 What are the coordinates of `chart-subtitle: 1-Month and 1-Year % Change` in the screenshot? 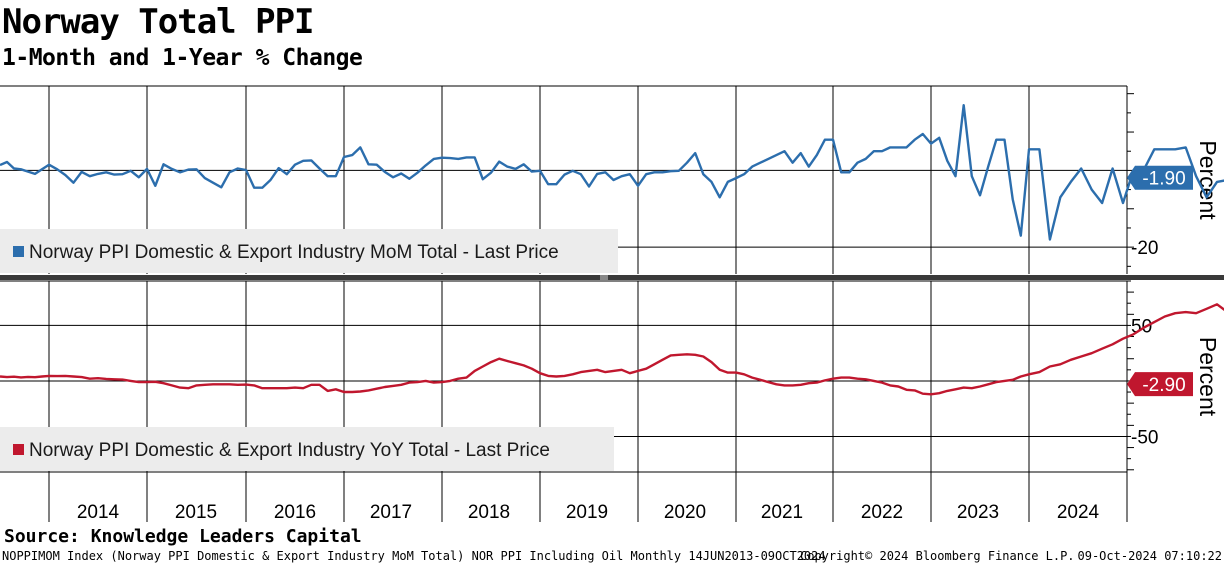 It's located at (182, 58).